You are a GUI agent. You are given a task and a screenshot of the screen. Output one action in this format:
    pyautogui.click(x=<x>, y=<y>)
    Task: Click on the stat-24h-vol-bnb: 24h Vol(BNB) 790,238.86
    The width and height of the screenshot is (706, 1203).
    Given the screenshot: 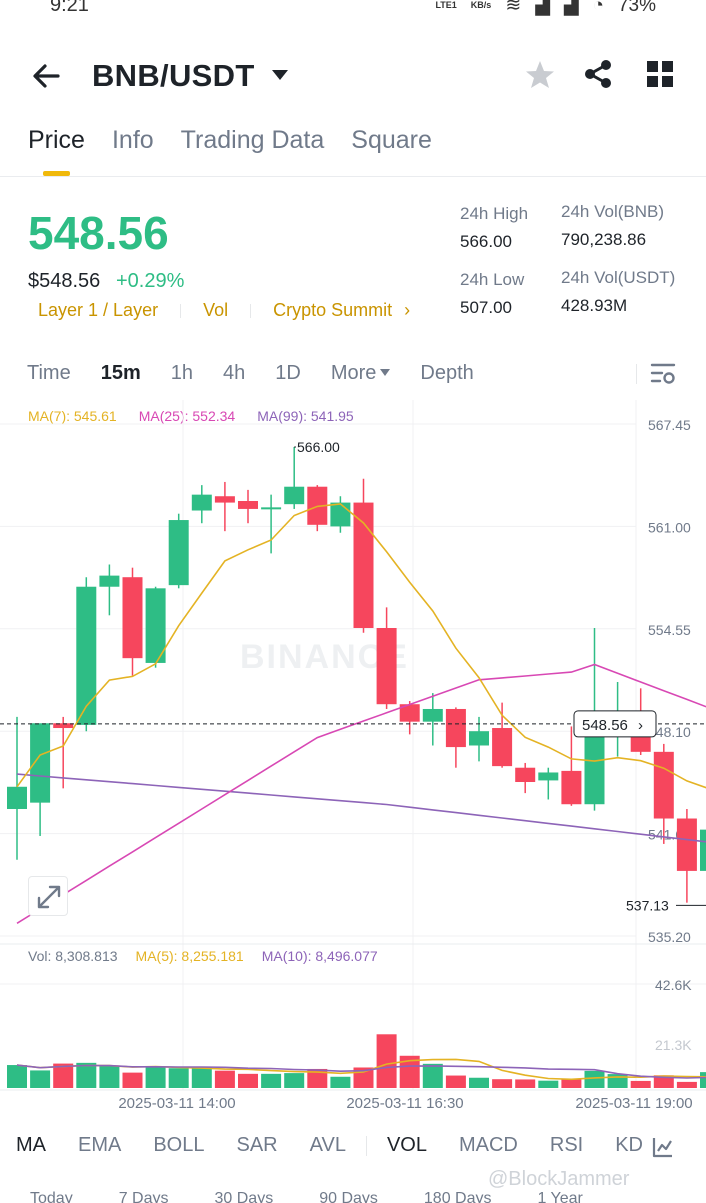 What is the action you would take?
    pyautogui.click(x=612, y=226)
    